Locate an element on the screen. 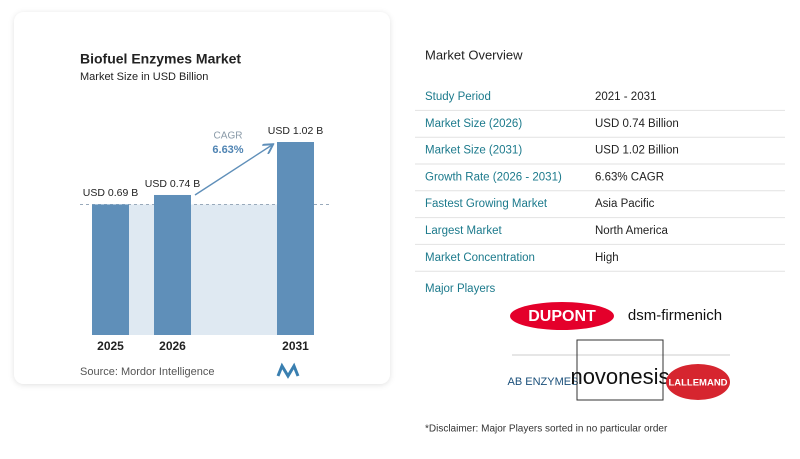 This screenshot has height=459, width=800. player: DUPONT is located at coordinates (562, 316).